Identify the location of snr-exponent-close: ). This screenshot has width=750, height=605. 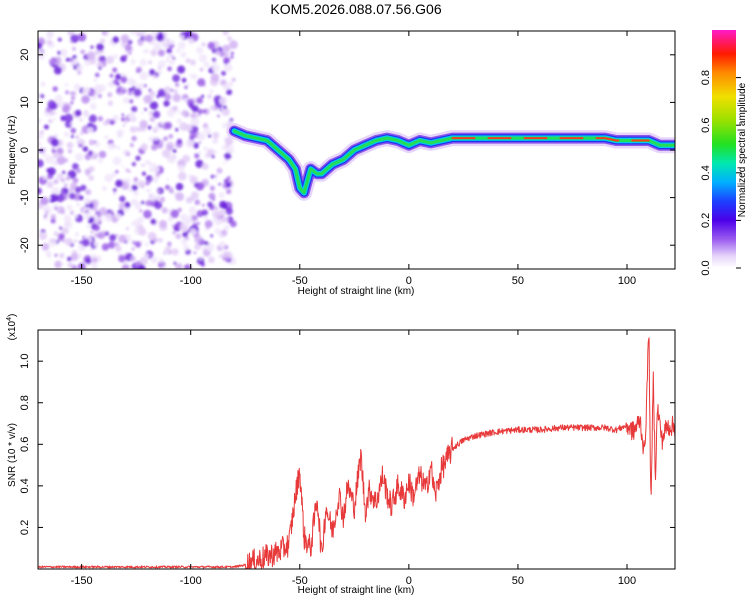
(12, 315).